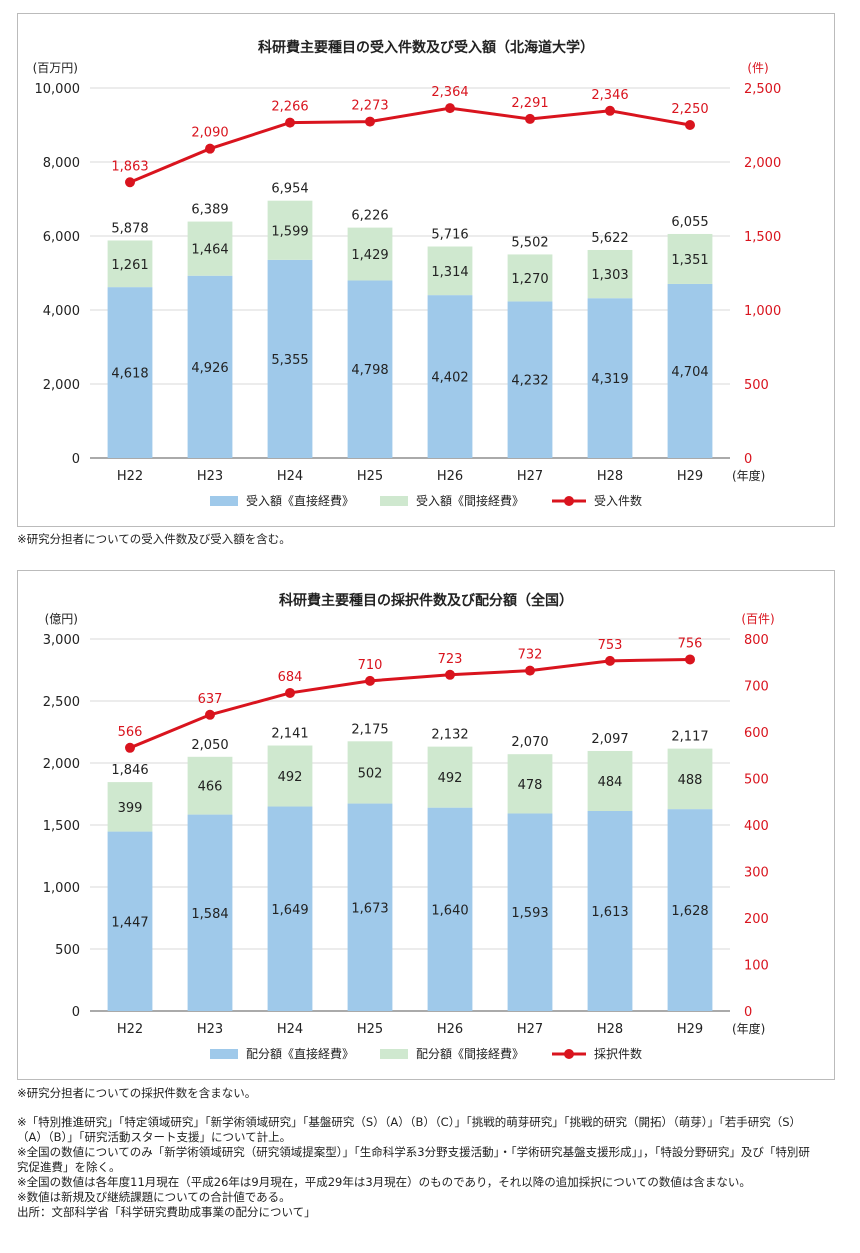 This screenshot has width=860, height=1253. What do you see at coordinates (369, 729) in the screenshot?
I see `bar-total-label: 2,175` at bounding box center [369, 729].